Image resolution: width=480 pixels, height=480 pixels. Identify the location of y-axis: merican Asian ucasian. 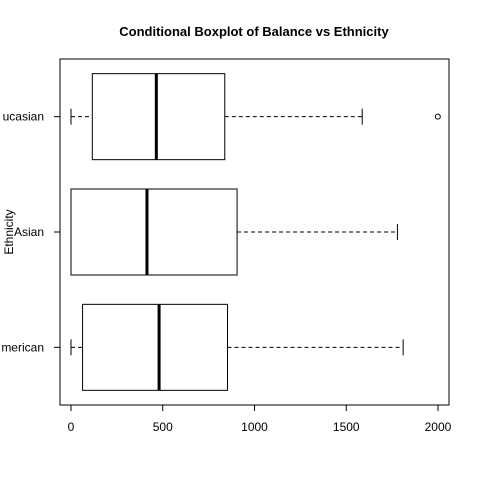
(31, 232).